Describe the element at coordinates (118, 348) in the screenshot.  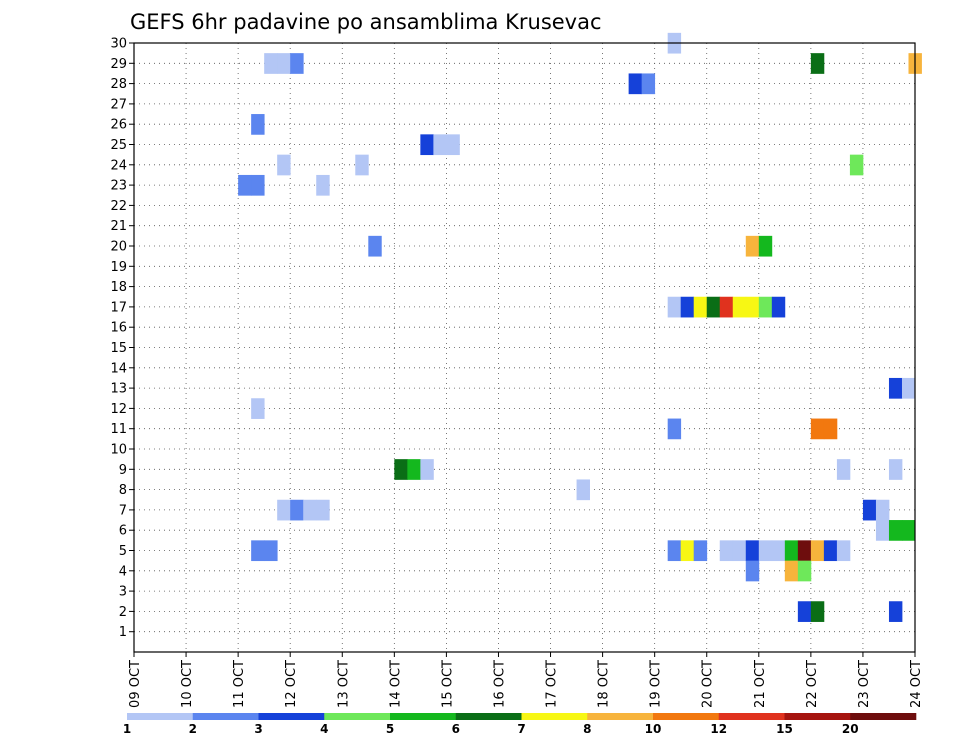
I see `y-tick-label: 15` at that location.